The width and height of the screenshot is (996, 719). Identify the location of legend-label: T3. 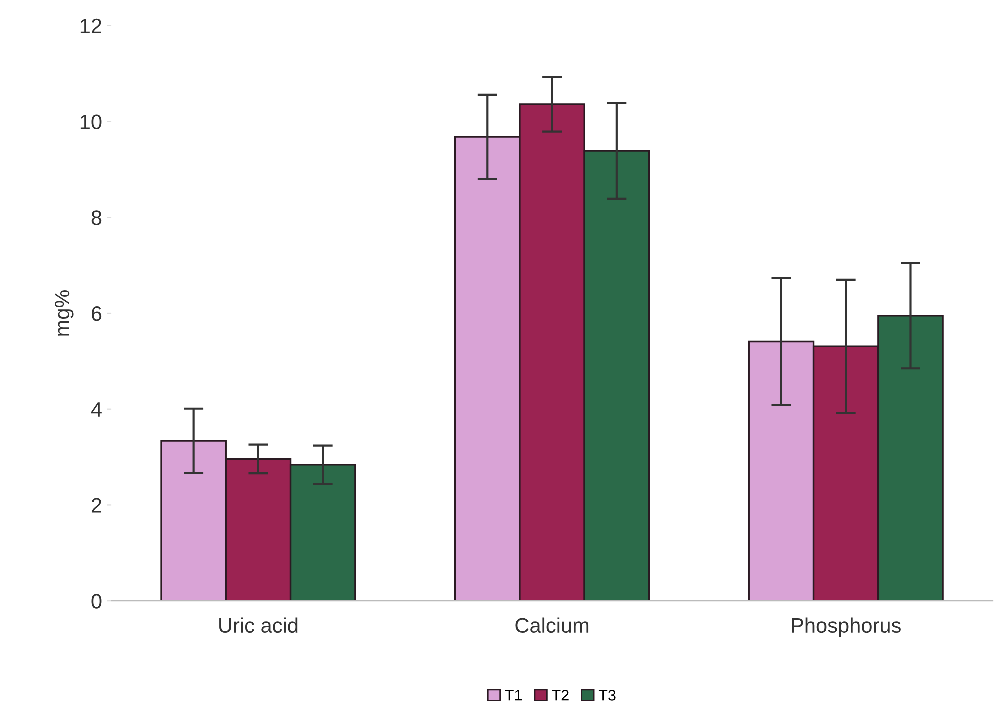
(607, 695).